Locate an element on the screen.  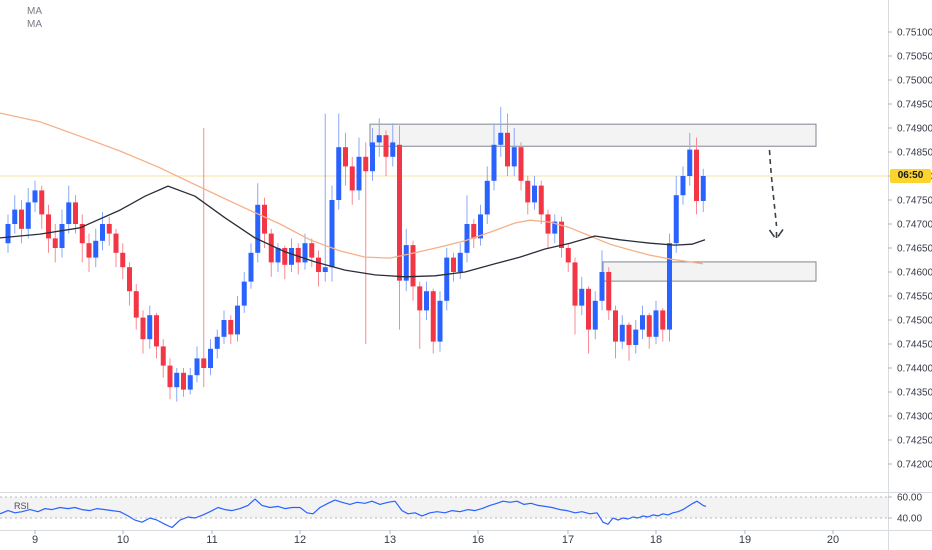
time-tick-label: 10 is located at coordinates (123, 540).